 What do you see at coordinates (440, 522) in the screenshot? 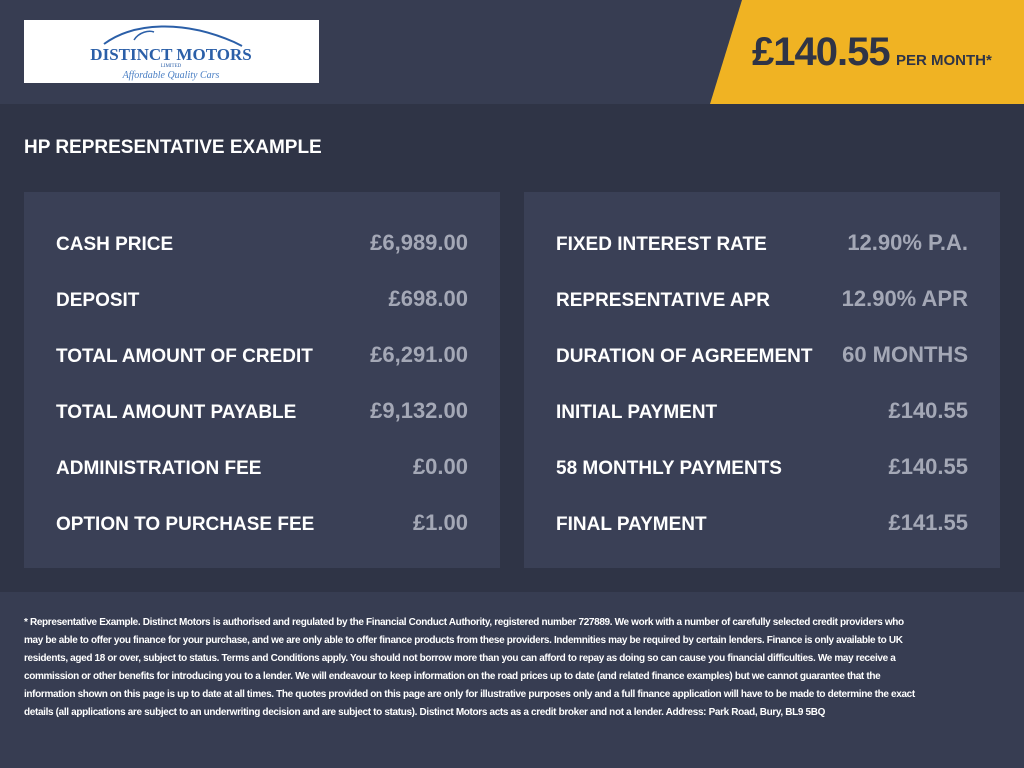
I see `value: £1.00` at bounding box center [440, 522].